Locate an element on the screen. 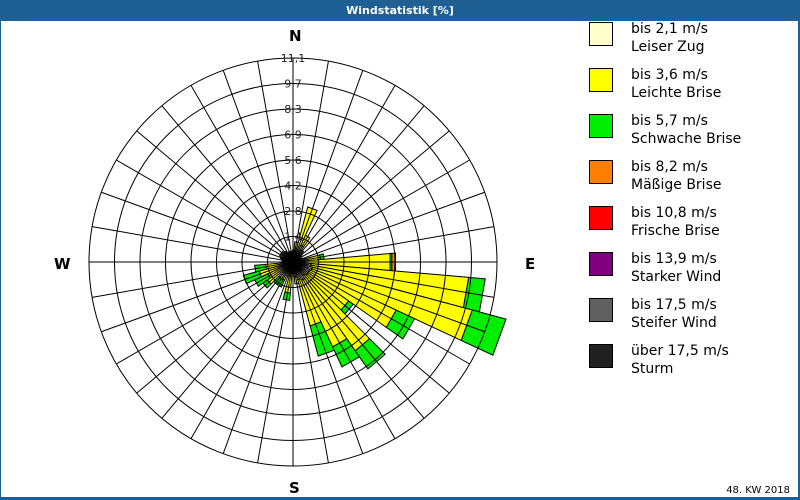 The image size is (800, 500). radial-tick-label: 5,6 is located at coordinates (293, 160).